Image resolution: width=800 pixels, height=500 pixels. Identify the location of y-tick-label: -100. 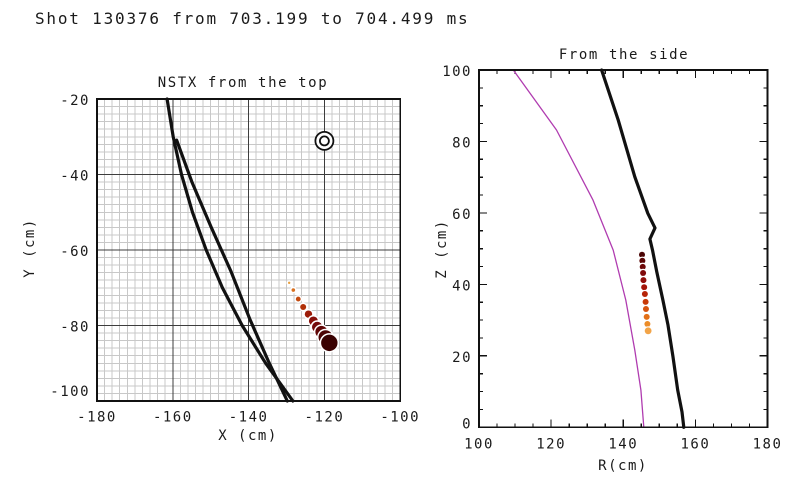
(70, 392).